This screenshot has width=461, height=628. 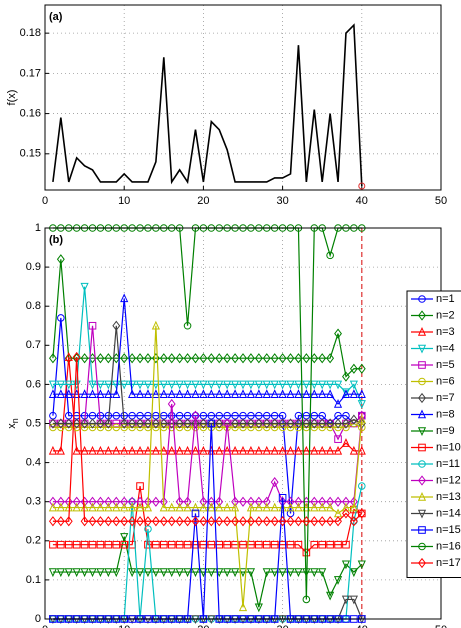 What do you see at coordinates (441, 201) in the screenshot?
I see `x-tick-label: 50` at bounding box center [441, 201].